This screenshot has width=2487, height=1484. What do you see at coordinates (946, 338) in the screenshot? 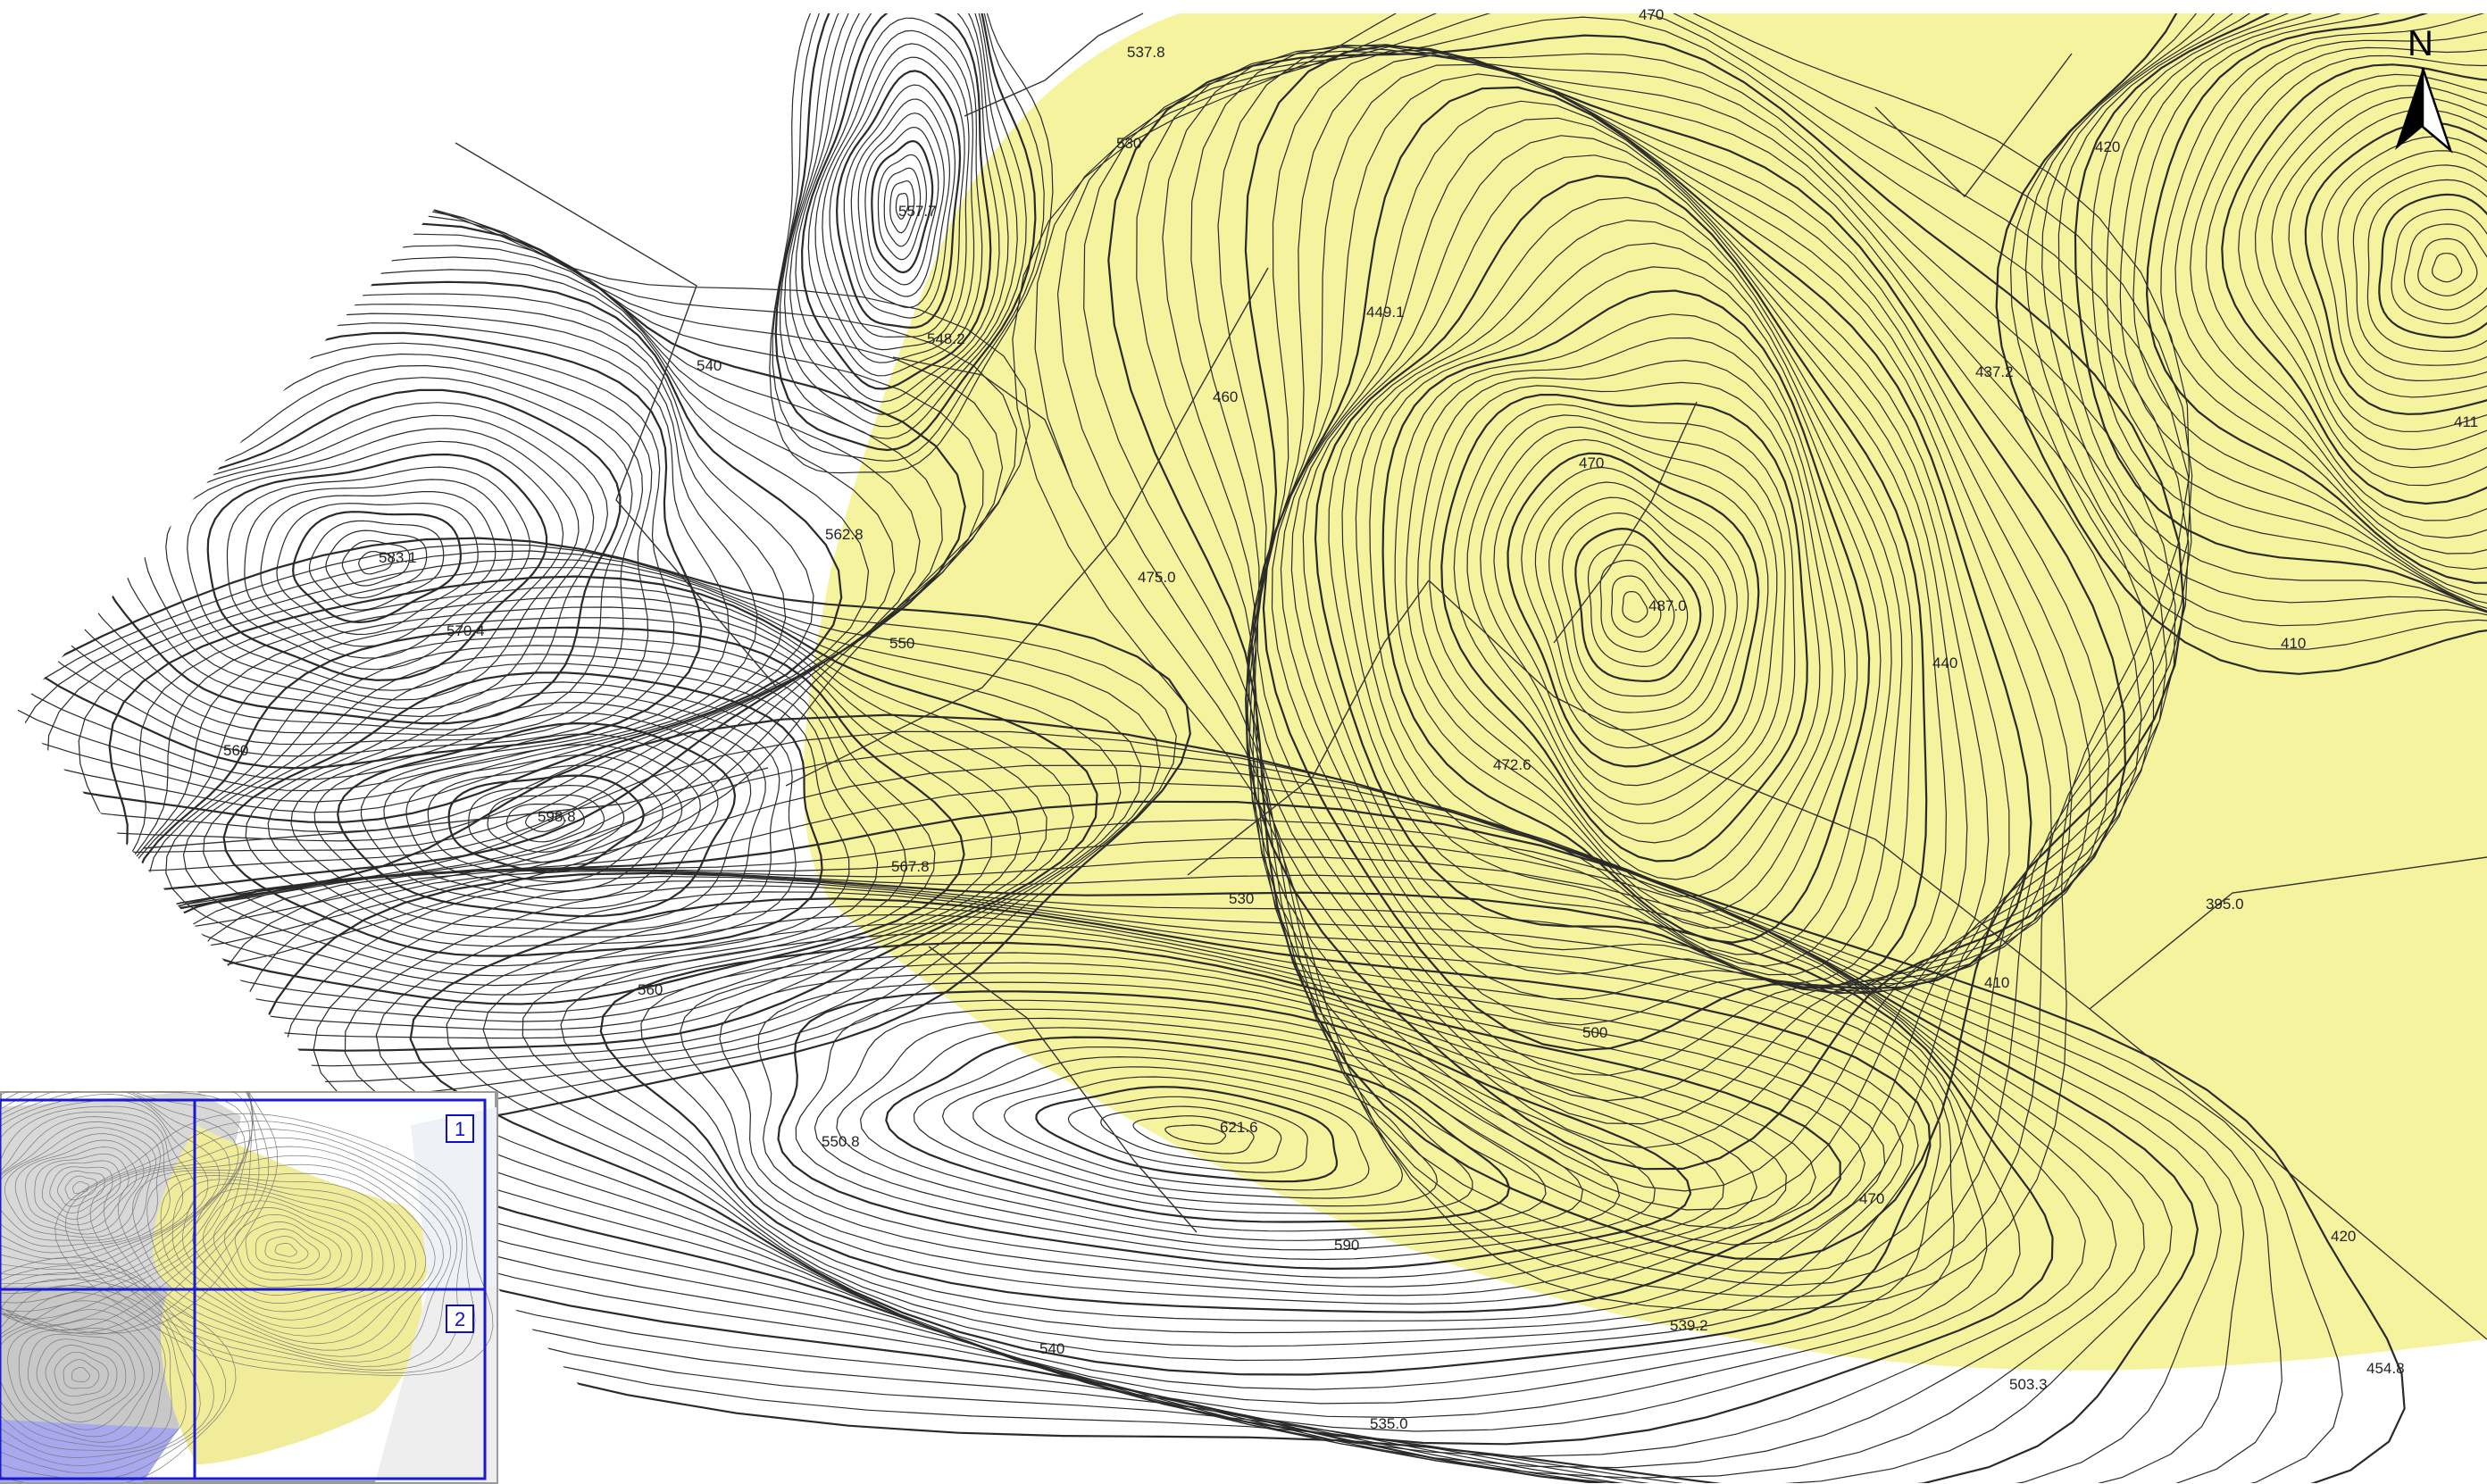
I see `elevation-label: 548.2` at bounding box center [946, 338].